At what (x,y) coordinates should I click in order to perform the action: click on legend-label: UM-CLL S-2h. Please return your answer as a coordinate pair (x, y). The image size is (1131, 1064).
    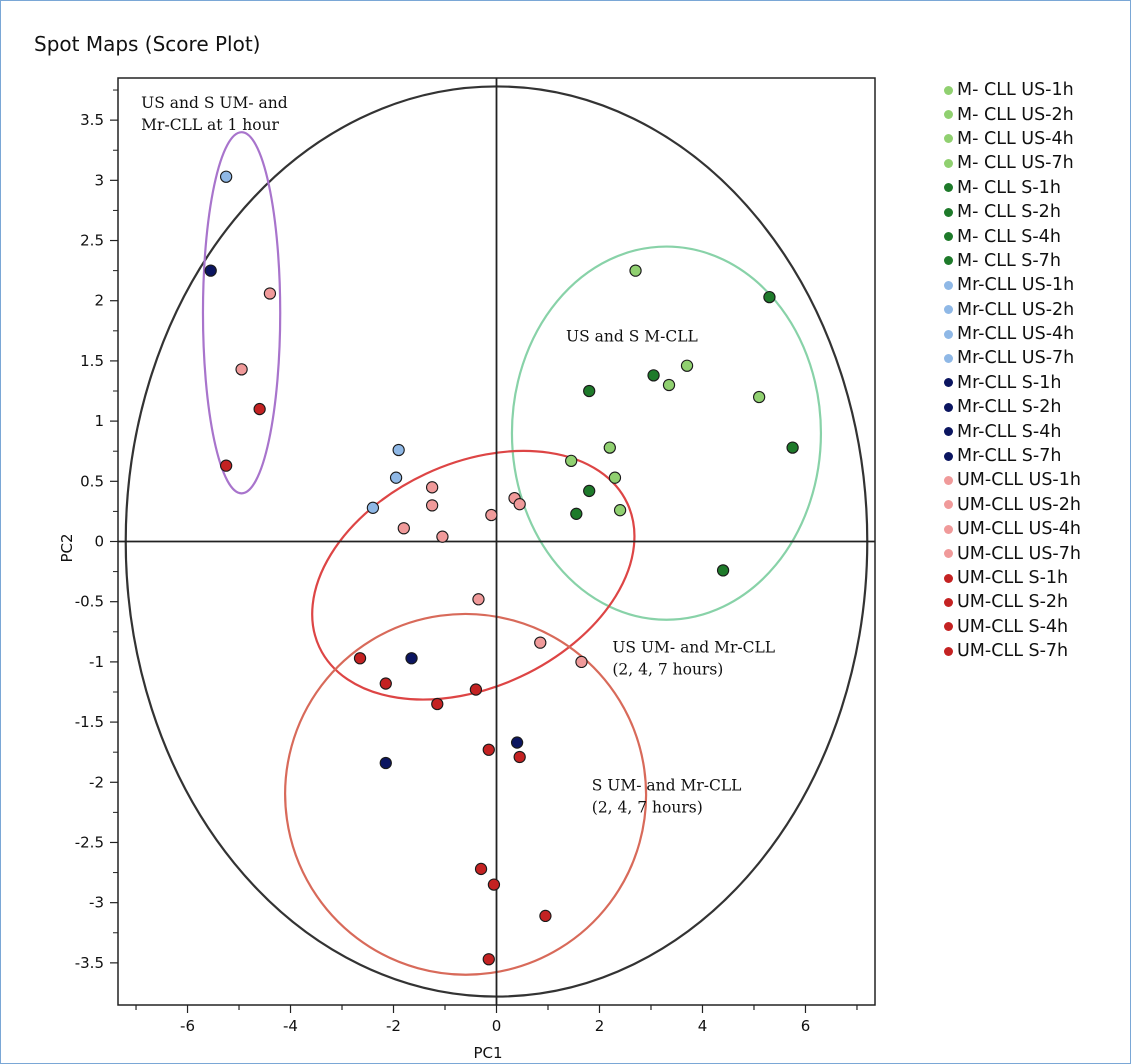
    Looking at the image, I should click on (1013, 602).